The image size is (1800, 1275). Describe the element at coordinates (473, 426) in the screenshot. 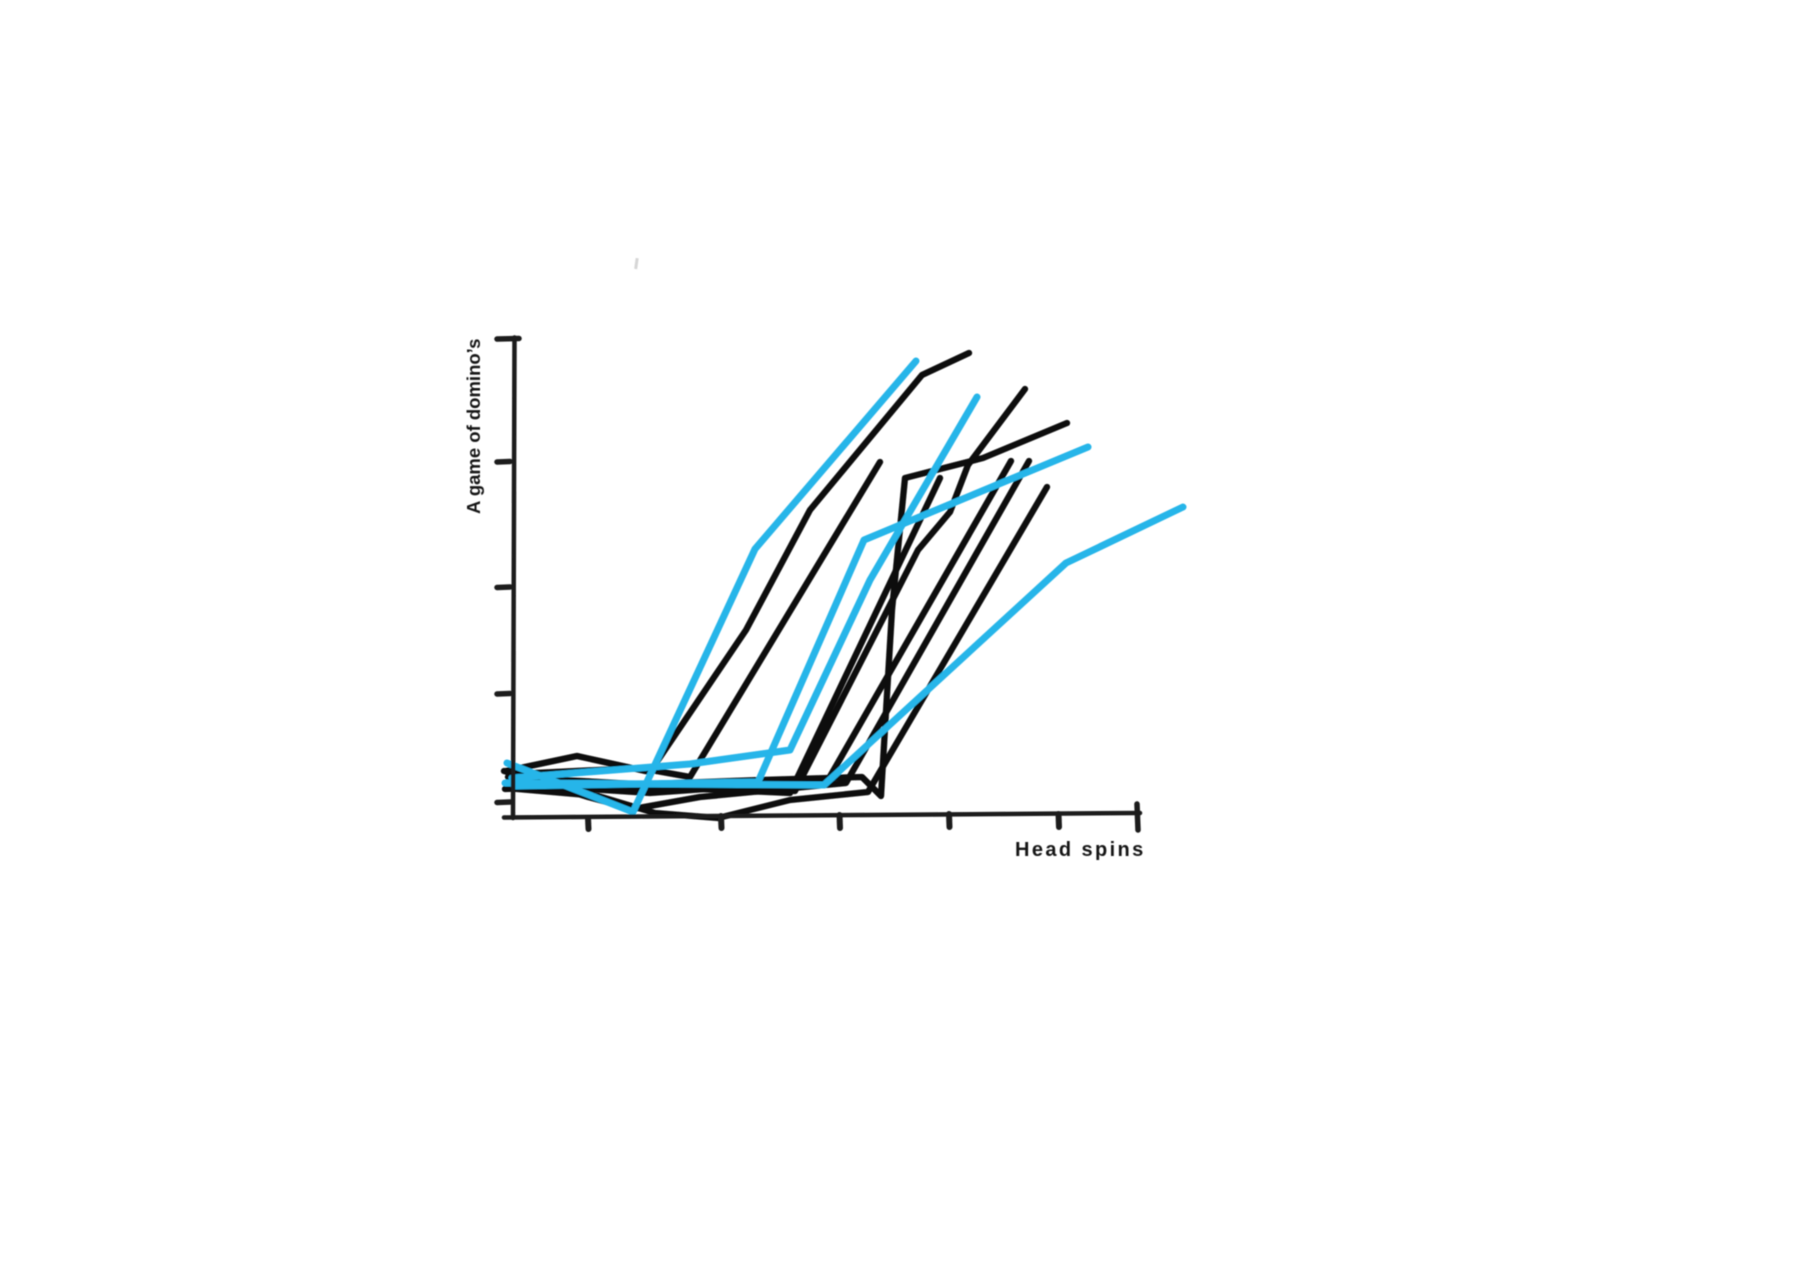

I see `svg-text: A game of domino’s` at that location.